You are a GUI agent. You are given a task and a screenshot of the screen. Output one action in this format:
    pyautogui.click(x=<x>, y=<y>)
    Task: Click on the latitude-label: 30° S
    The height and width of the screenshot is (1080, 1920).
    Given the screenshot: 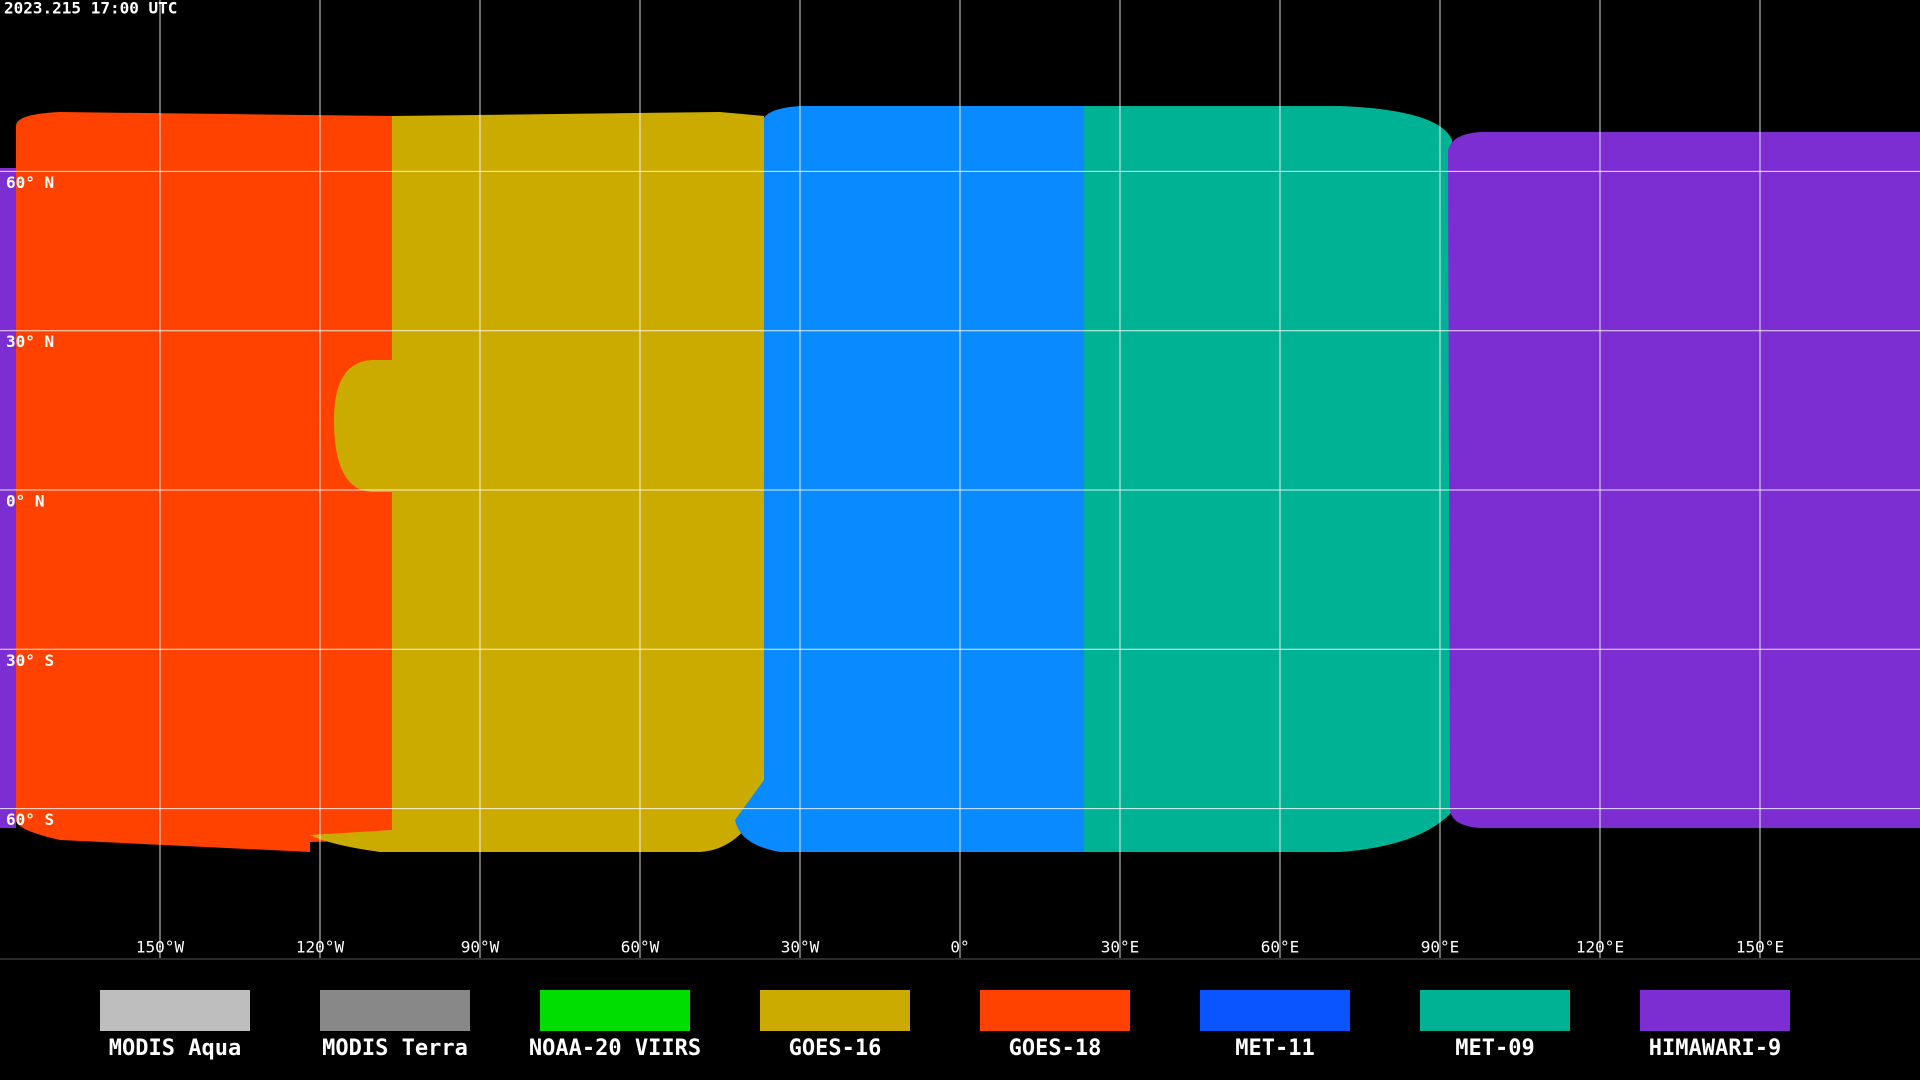 What is the action you would take?
    pyautogui.click(x=30, y=660)
    